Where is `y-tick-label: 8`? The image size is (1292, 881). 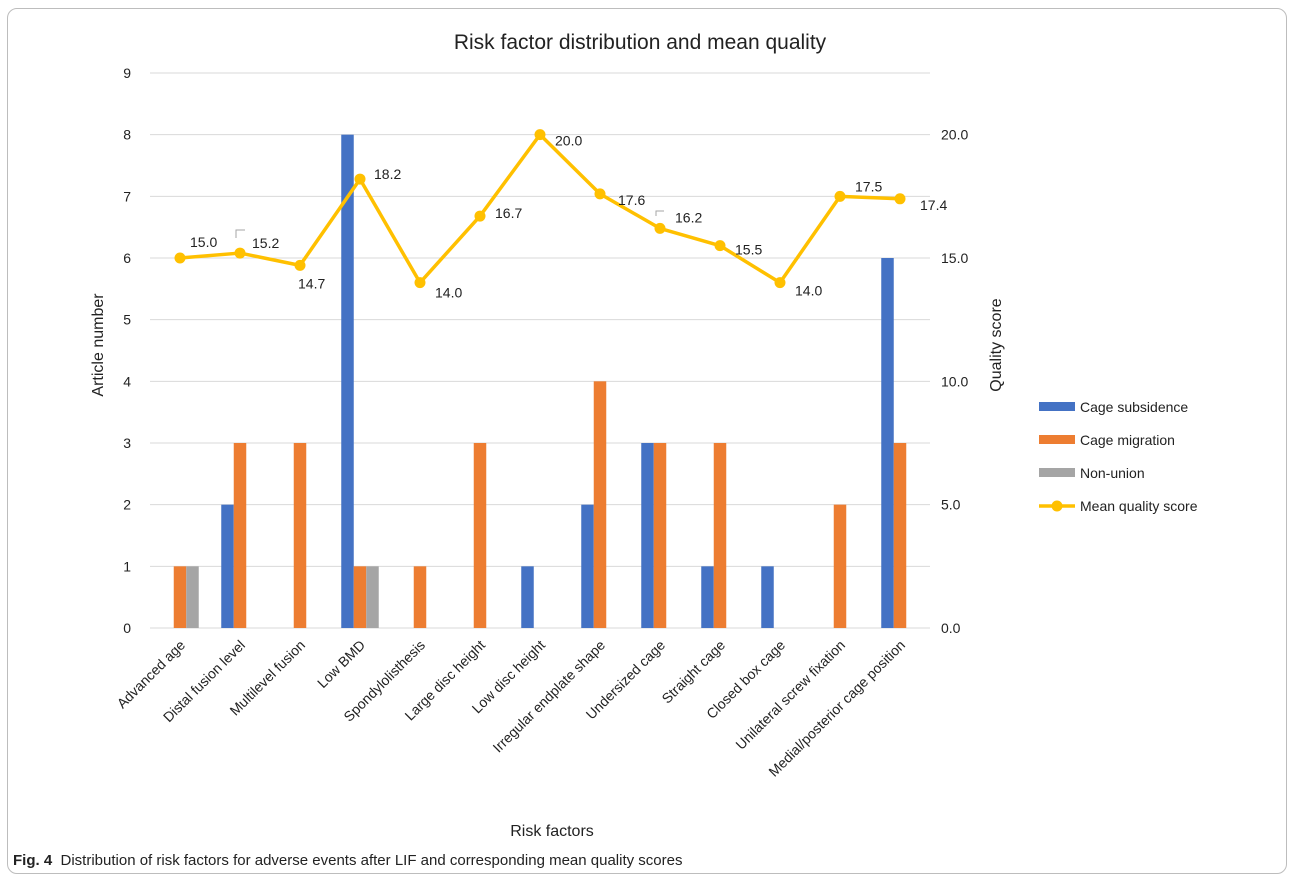
y-tick-label: 8 is located at coordinates (127, 135).